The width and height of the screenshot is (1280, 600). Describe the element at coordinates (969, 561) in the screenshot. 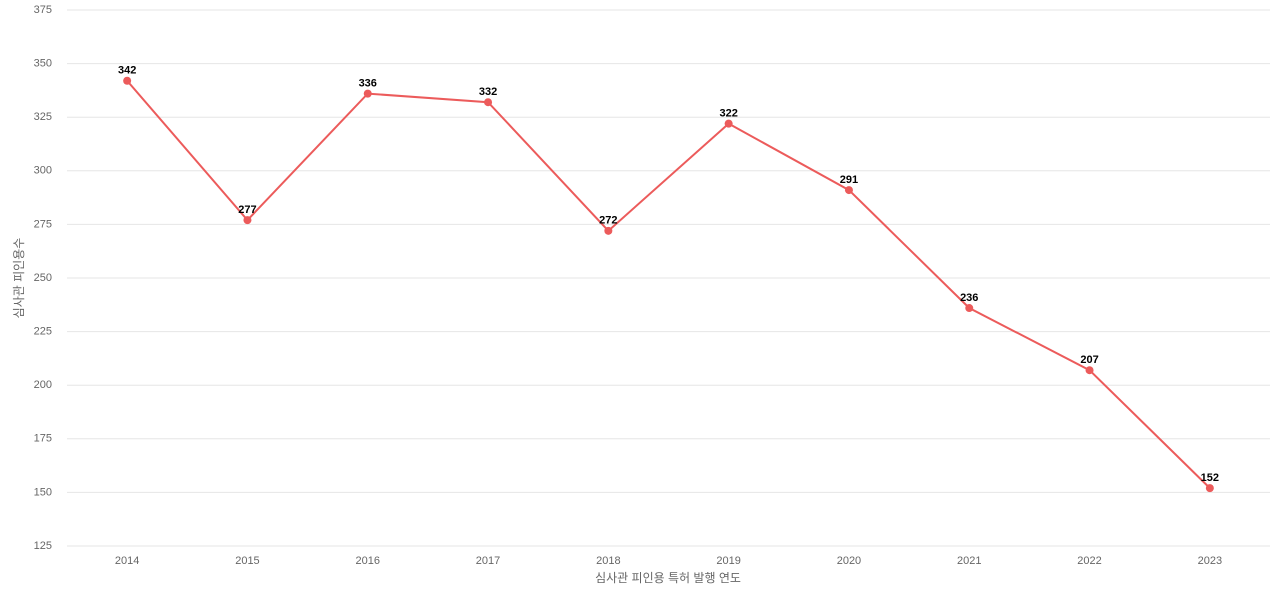

I see `x-tick-label: 2021` at that location.